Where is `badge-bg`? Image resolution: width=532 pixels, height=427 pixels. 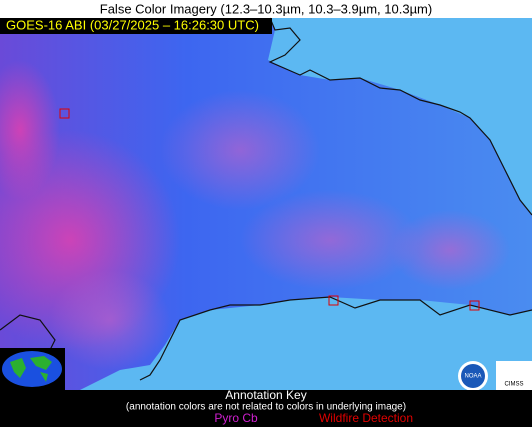
badge-bg is located at coordinates (136, 26).